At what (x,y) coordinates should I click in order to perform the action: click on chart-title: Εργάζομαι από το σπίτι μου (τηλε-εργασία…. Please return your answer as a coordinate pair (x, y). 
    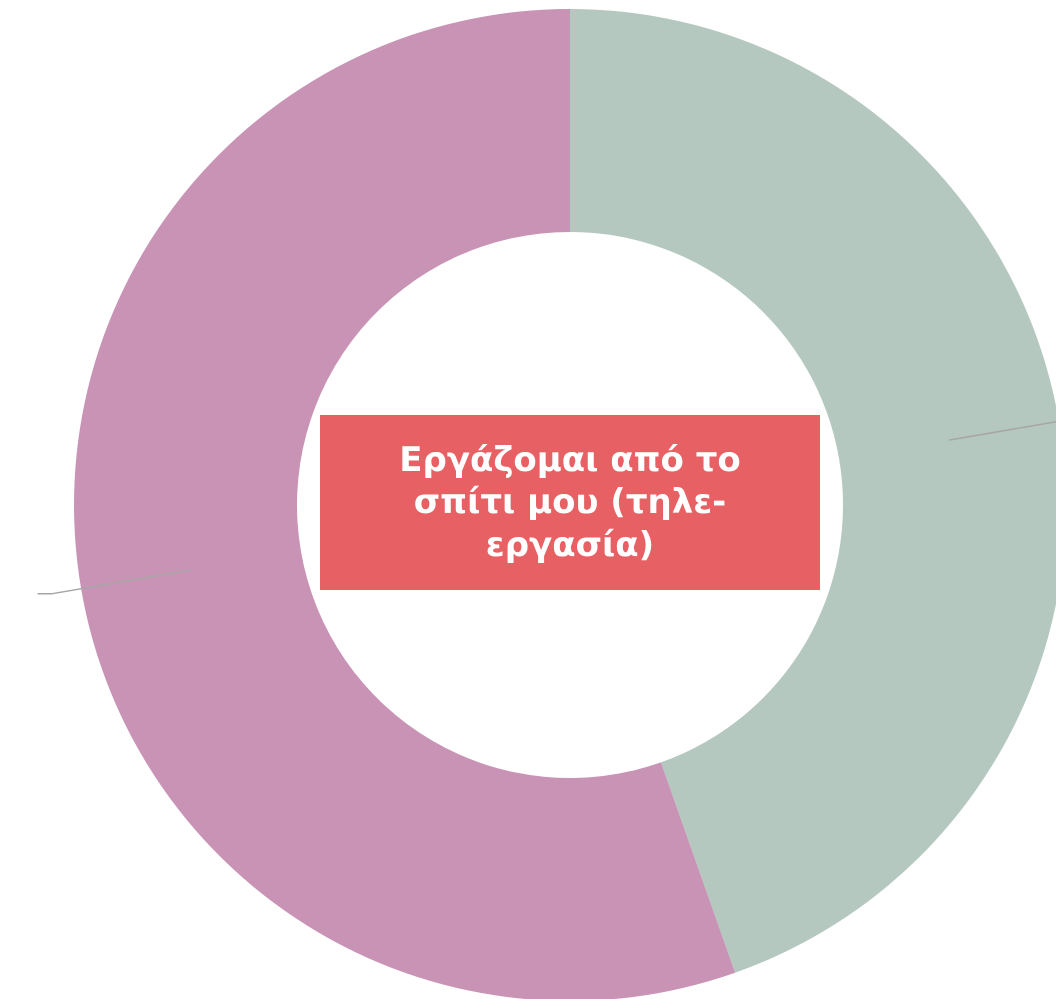
    Looking at the image, I should click on (570, 502).